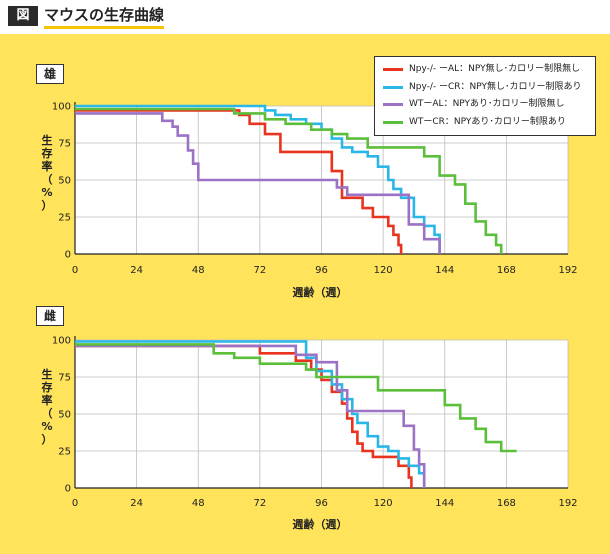 This screenshot has height=554, width=610. I want to click on figure-header: 図 マウスの生存曲線, so click(305, 17).